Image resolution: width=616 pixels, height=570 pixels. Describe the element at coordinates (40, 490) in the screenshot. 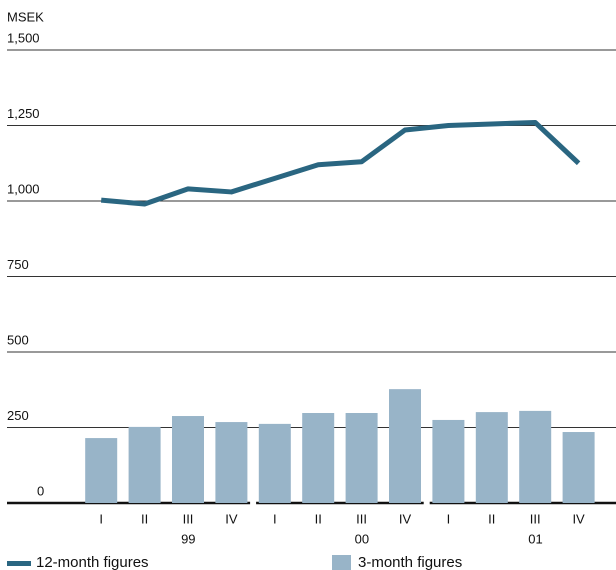

I see `y-tick-label: 0` at that location.